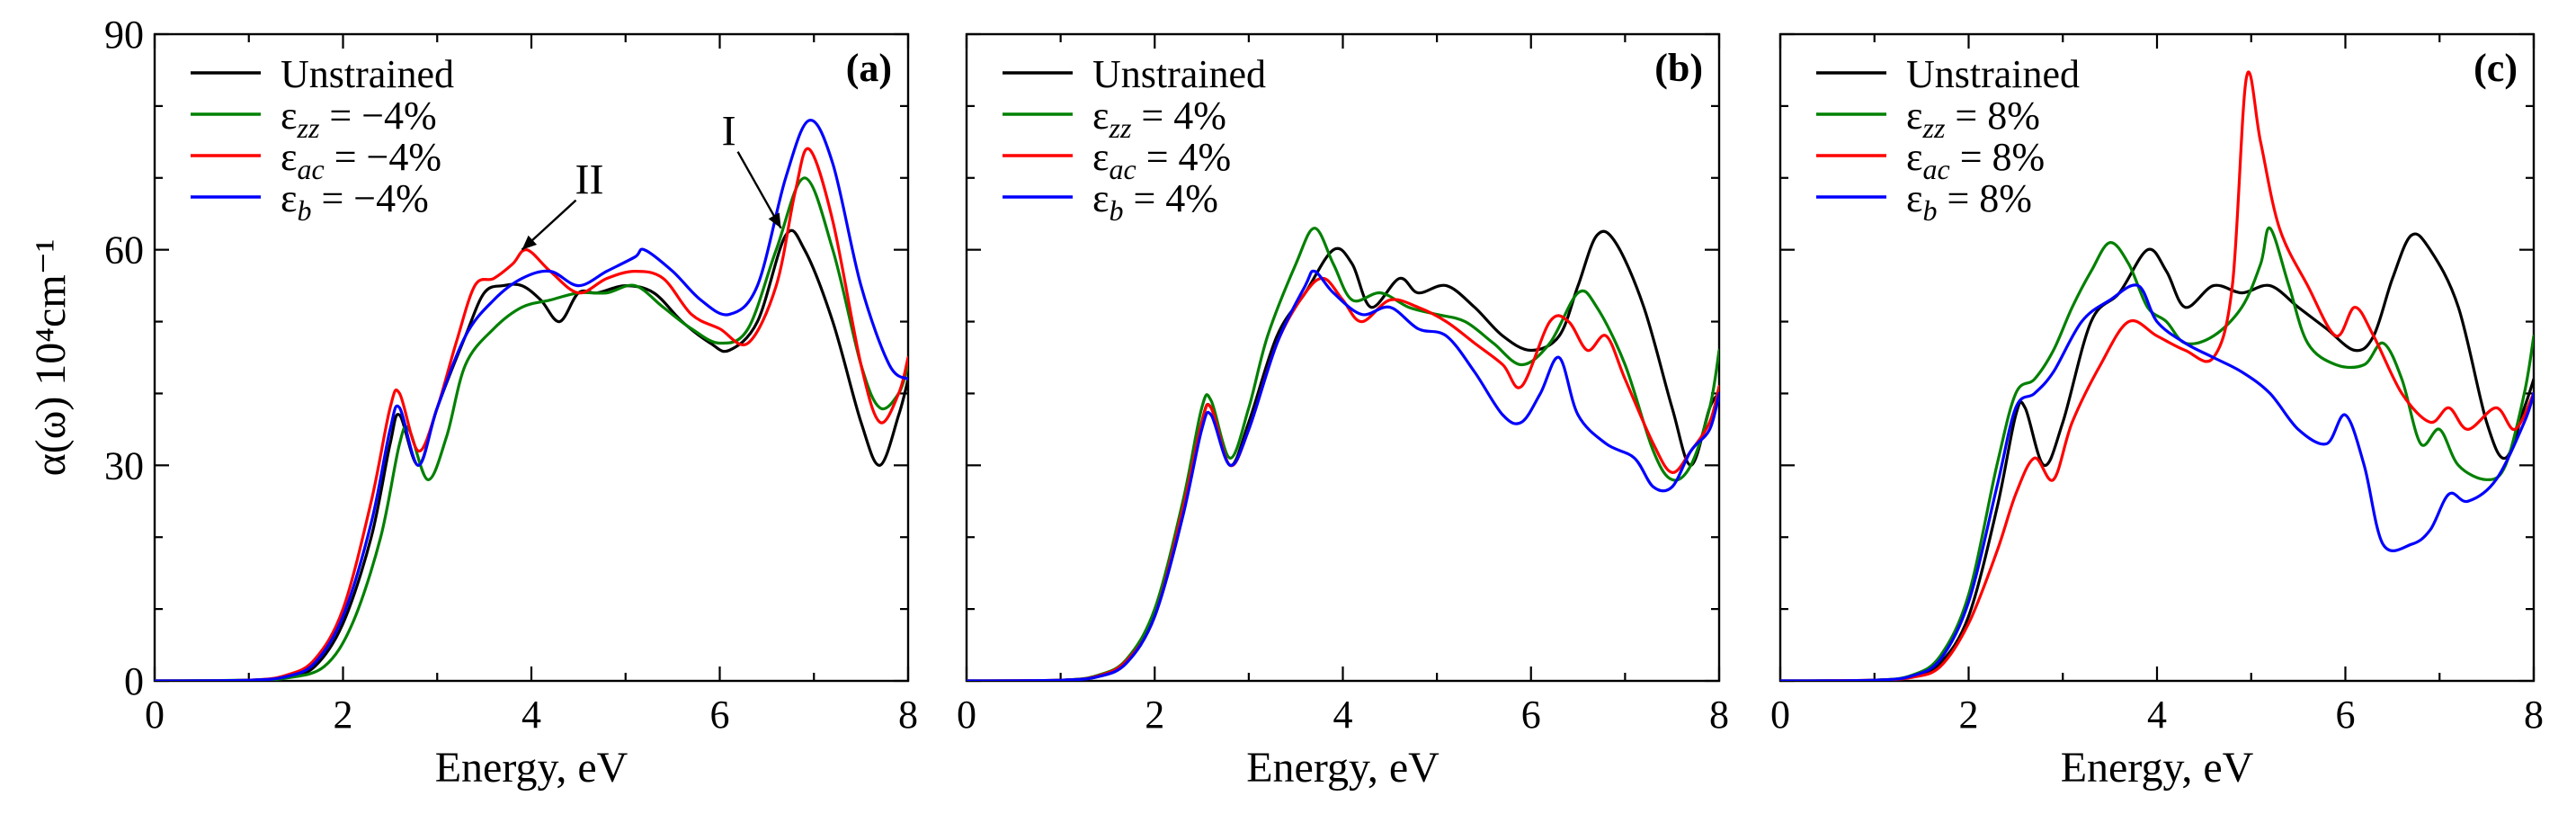  What do you see at coordinates (1973, 119) in the screenshot?
I see `legend-entry: εzz = 8%` at bounding box center [1973, 119].